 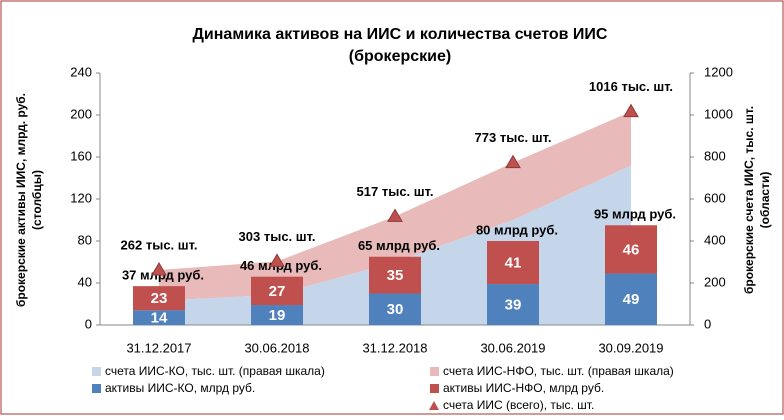 I want to click on legend-label: счета ИИС-НФО, тыс. шт. (правая шкала), so click(x=558, y=371).